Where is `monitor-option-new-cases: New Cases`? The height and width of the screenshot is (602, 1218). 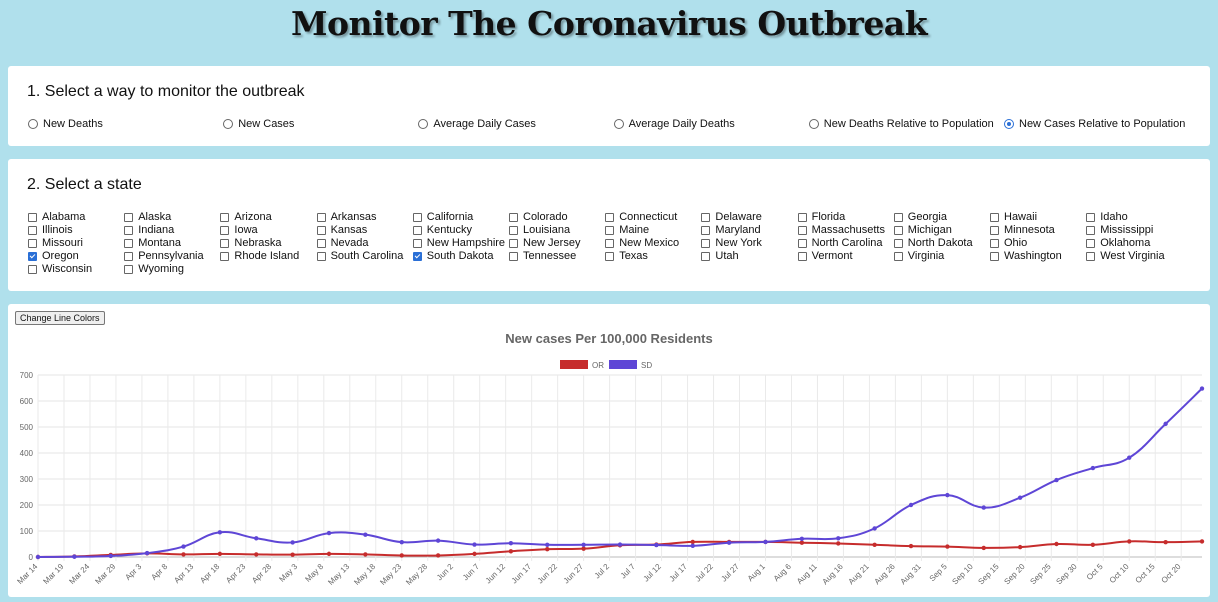
monitor-option-new-cases: New Cases is located at coordinates (258, 124).